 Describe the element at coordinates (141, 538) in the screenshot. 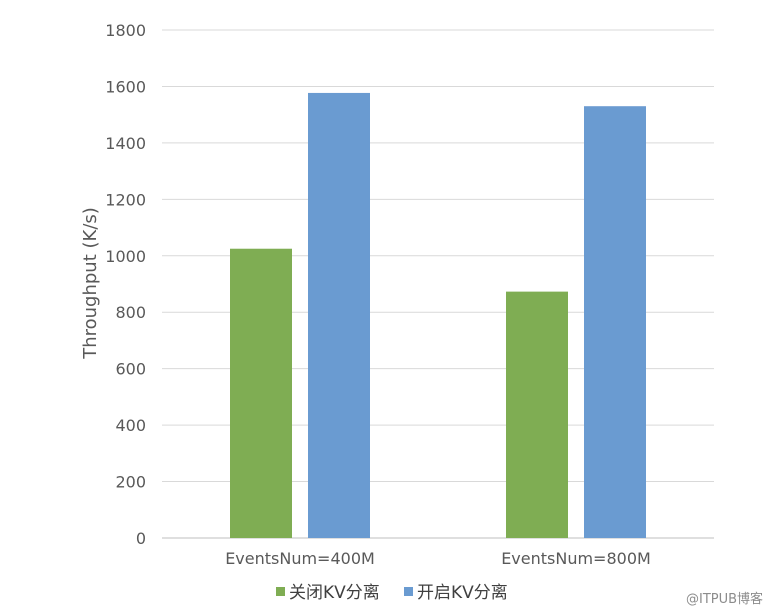

I see `y-tick-label: 0` at that location.